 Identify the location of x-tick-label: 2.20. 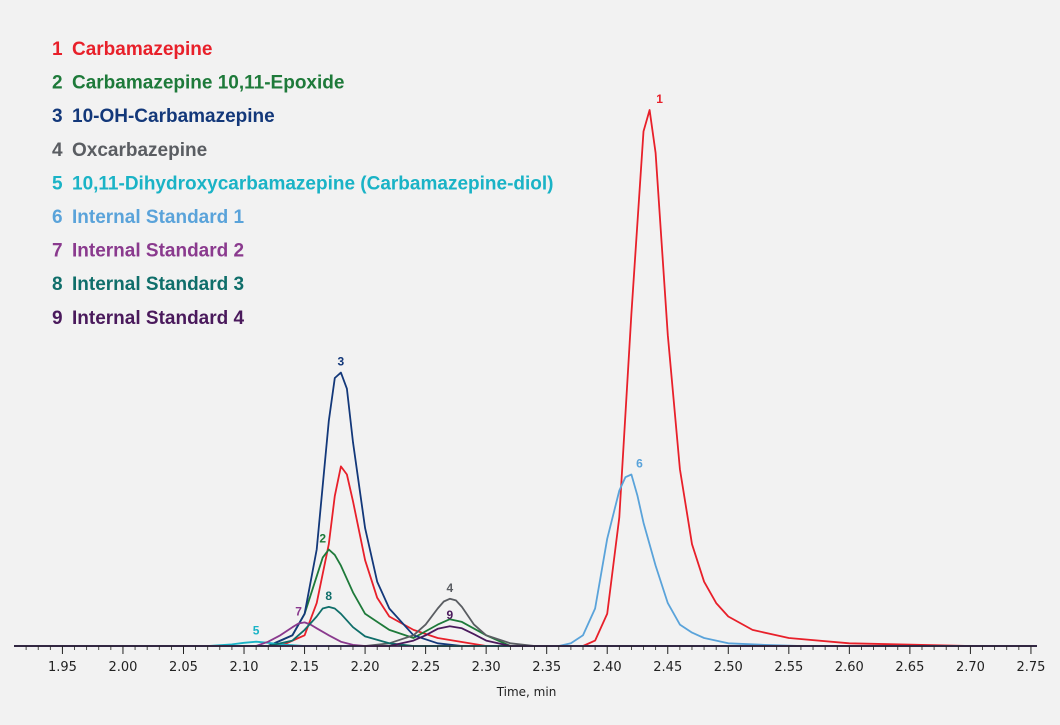
(365, 667).